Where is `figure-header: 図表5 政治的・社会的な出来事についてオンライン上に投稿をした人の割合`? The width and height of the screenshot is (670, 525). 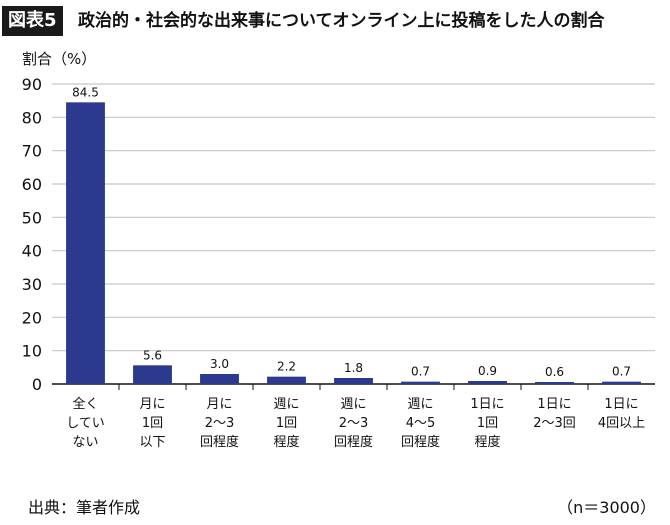 figure-header: 図表5 政治的・社会的な出来事についてオンライン上に投稿をした人の割合 is located at coordinates (335, 20).